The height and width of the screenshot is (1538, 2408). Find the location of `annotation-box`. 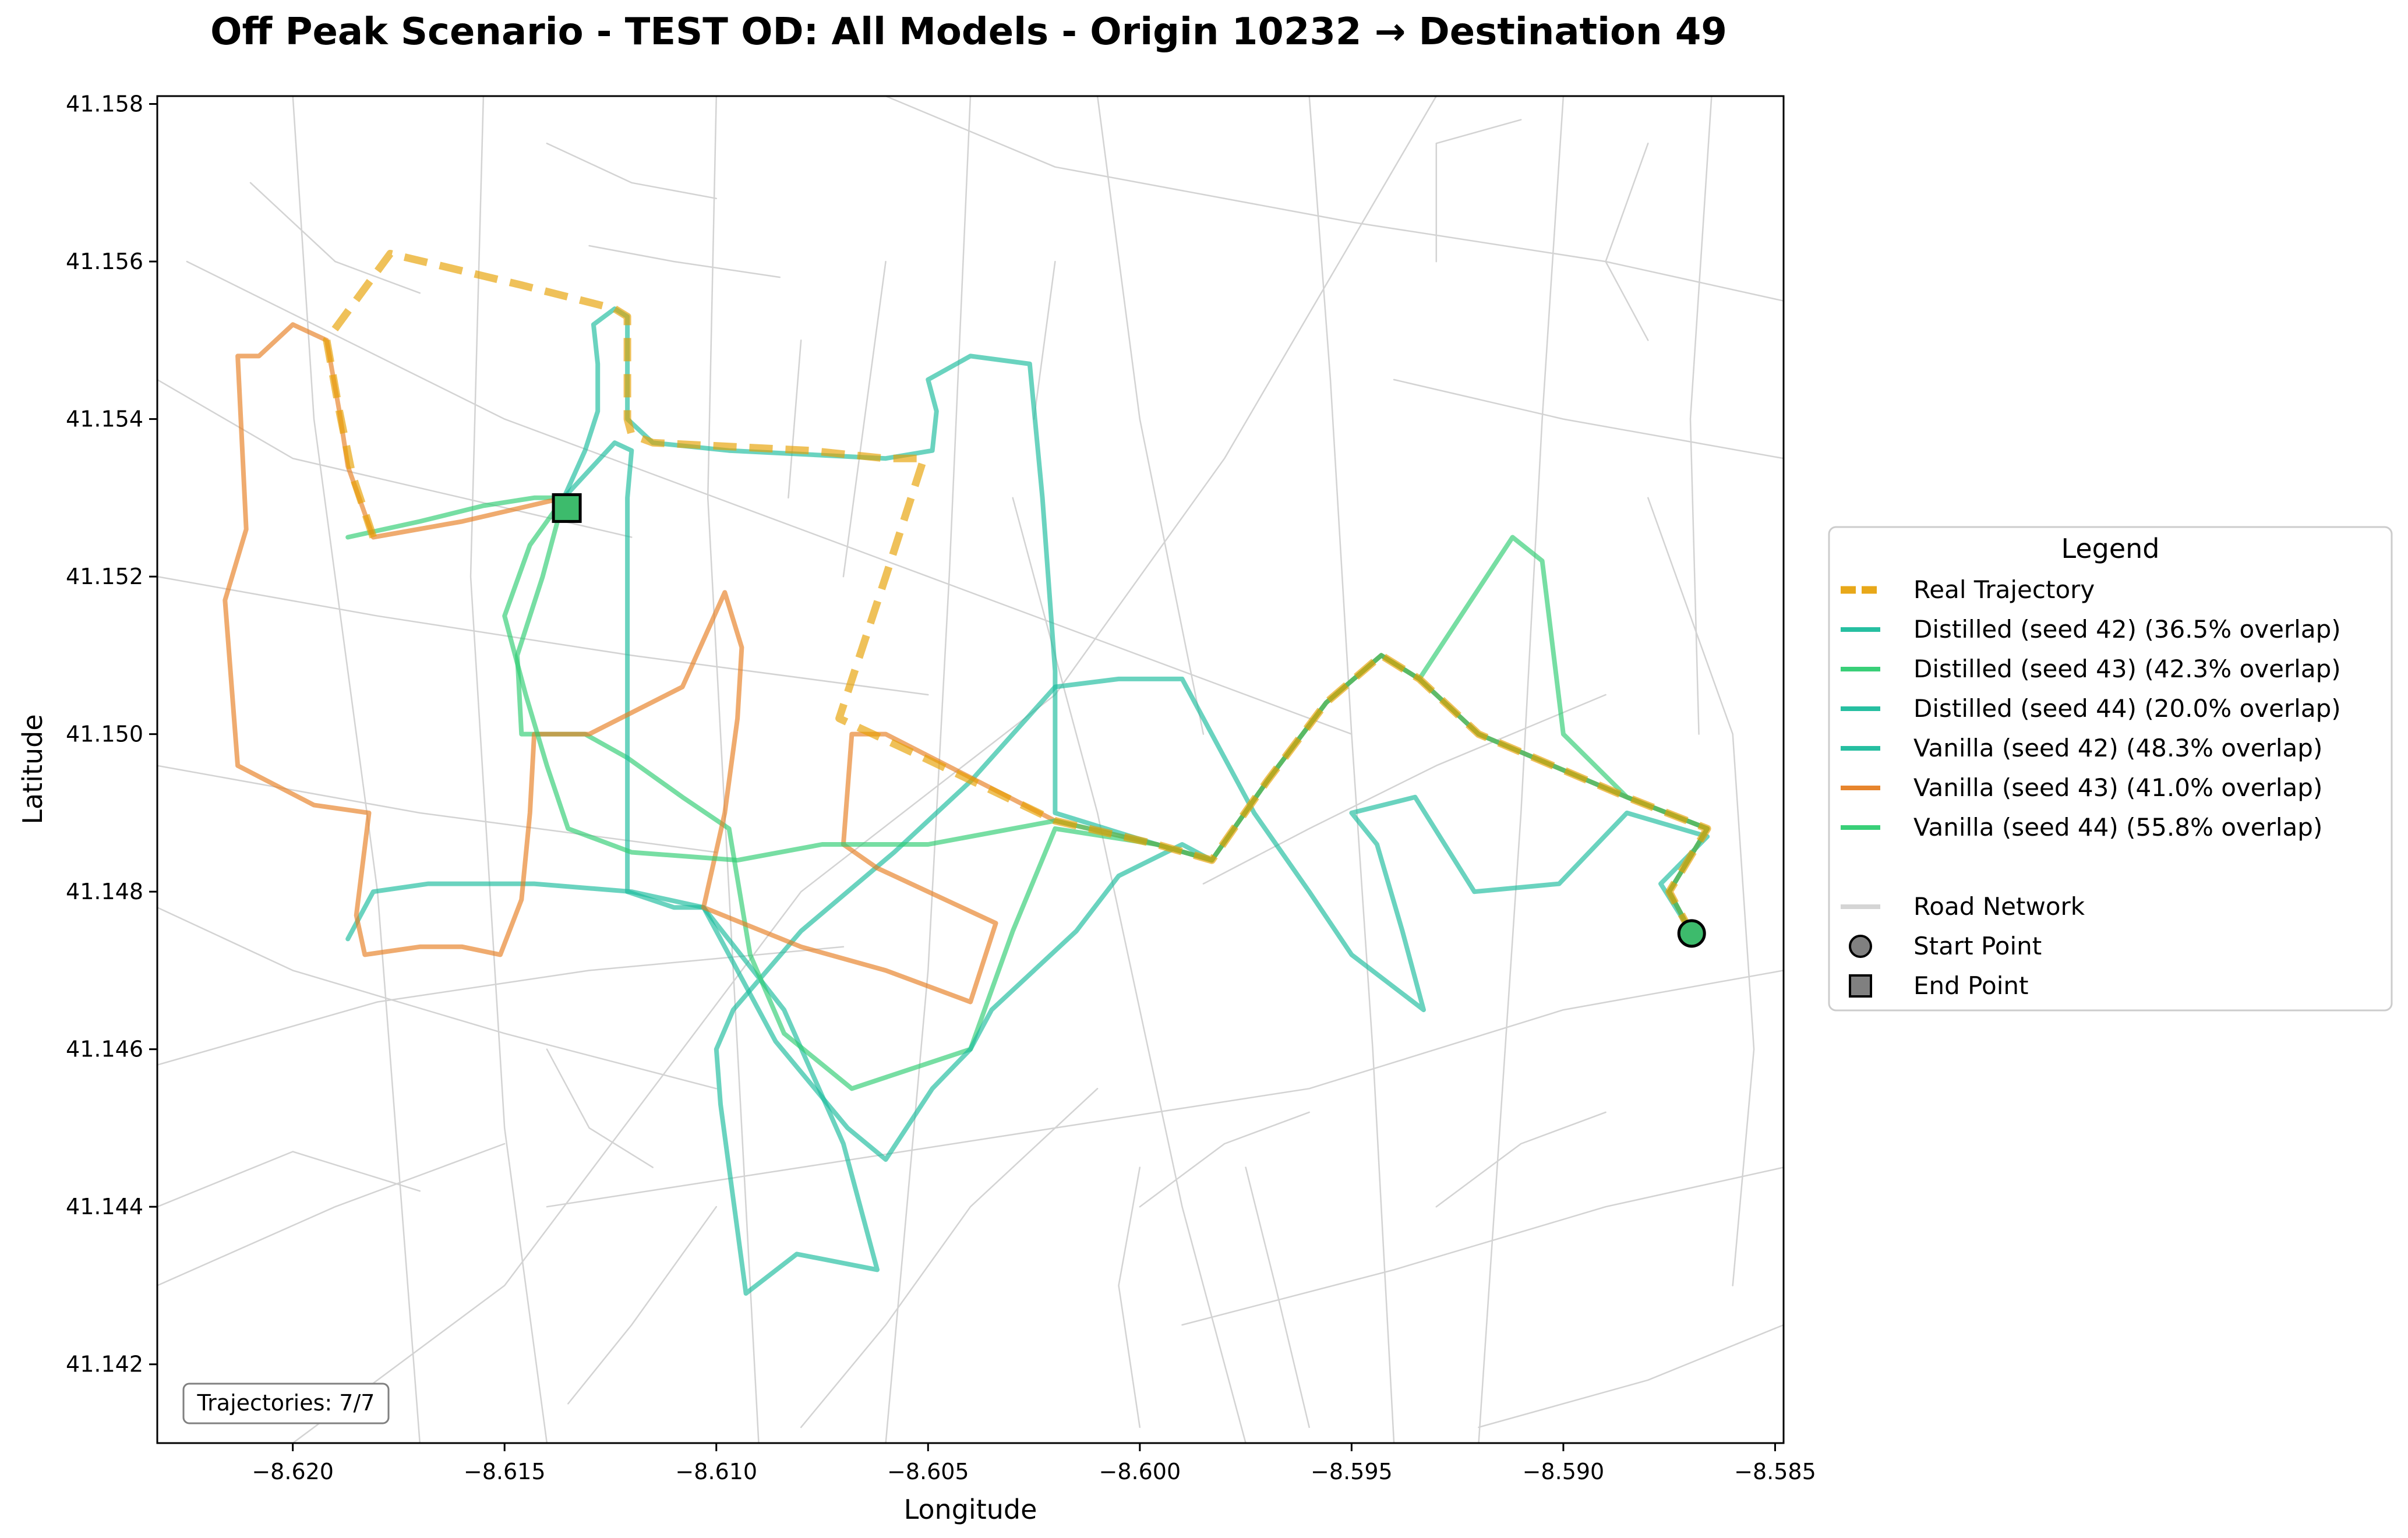

annotation-box is located at coordinates (286, 1403).